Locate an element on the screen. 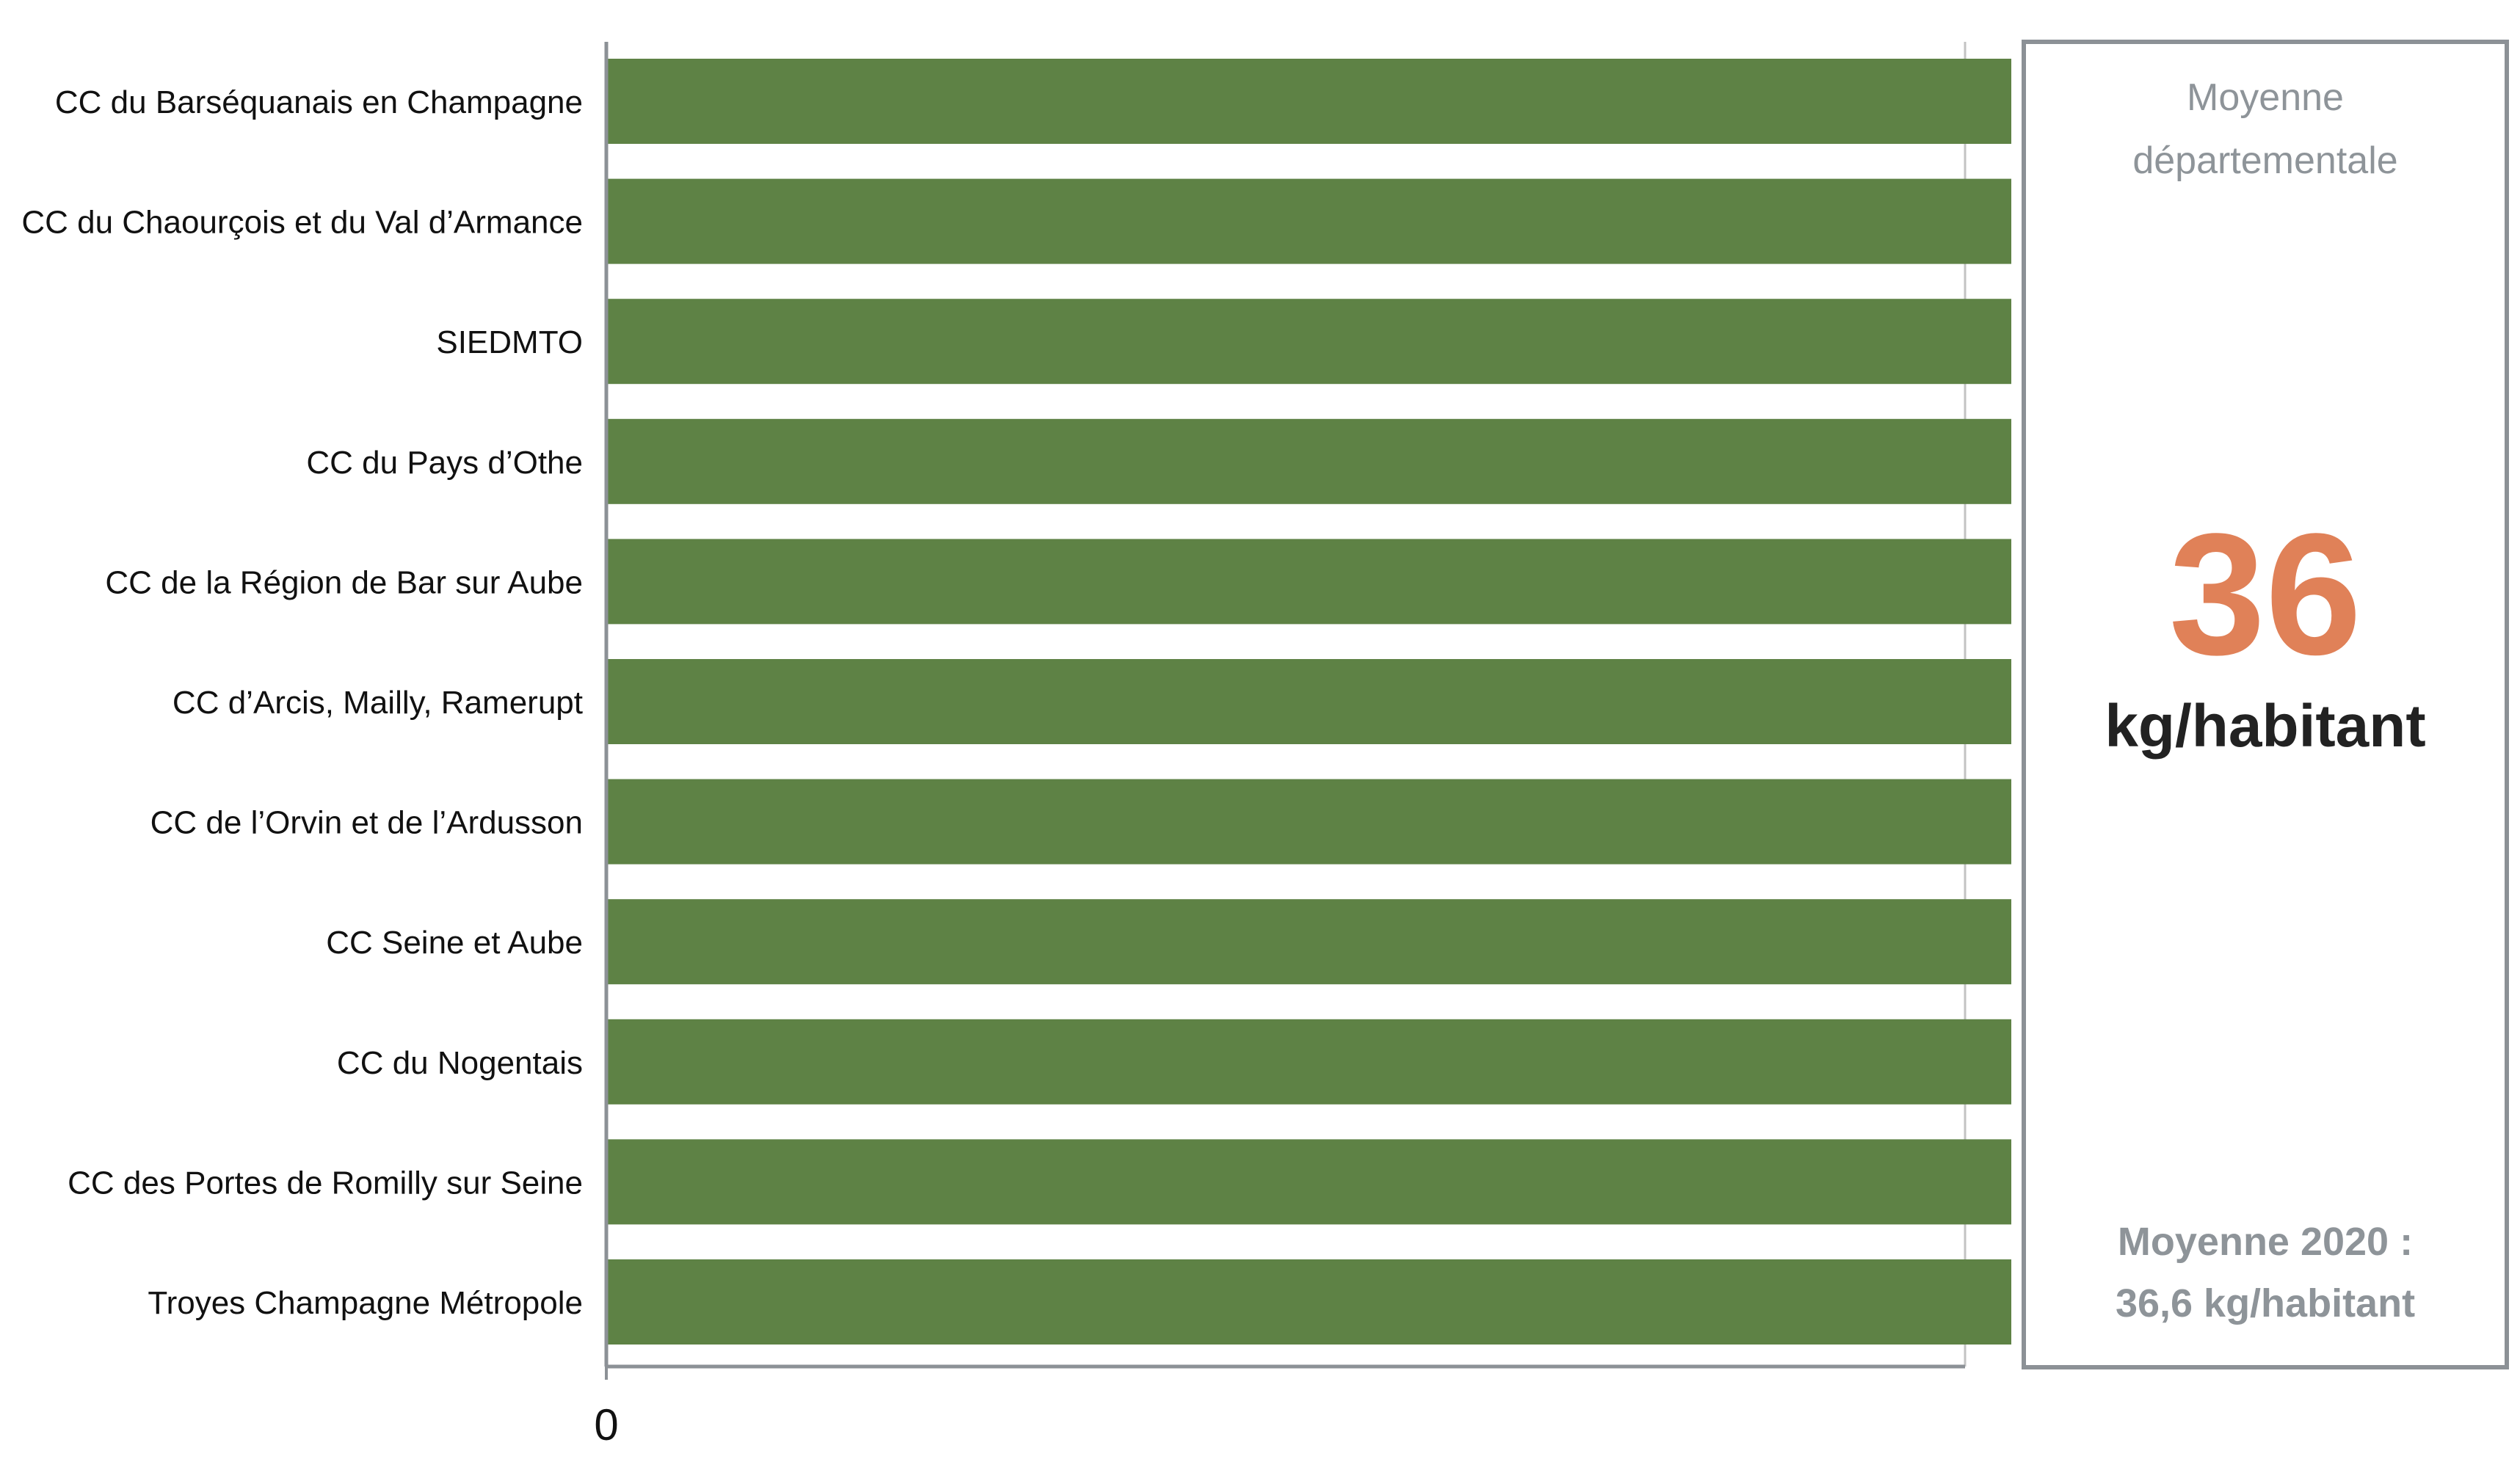 This screenshot has width=2520, height=1459. category-label: CC Seine et Aube is located at coordinates (454, 943).